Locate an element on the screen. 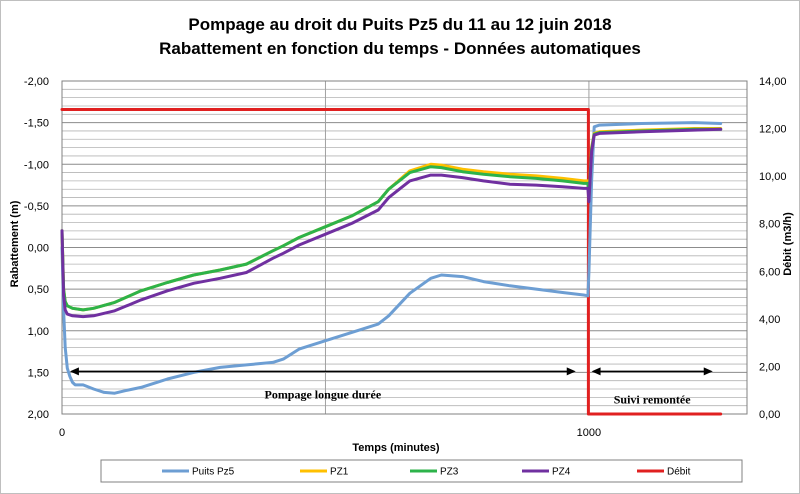  annotation-label: Pompage longue durée is located at coordinates (322, 394).